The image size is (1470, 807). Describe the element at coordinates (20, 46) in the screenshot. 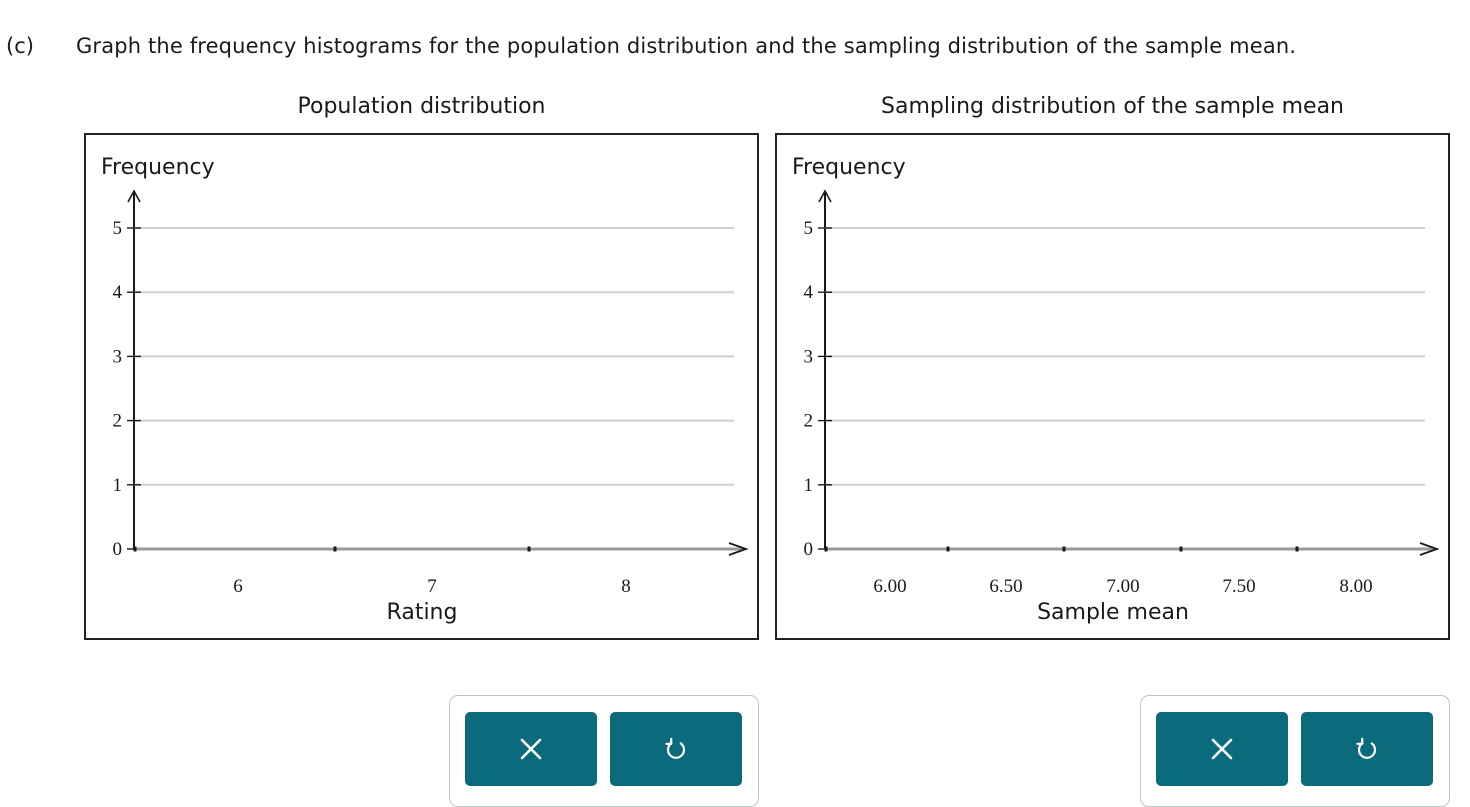

I see `question-part-label: (c)` at that location.